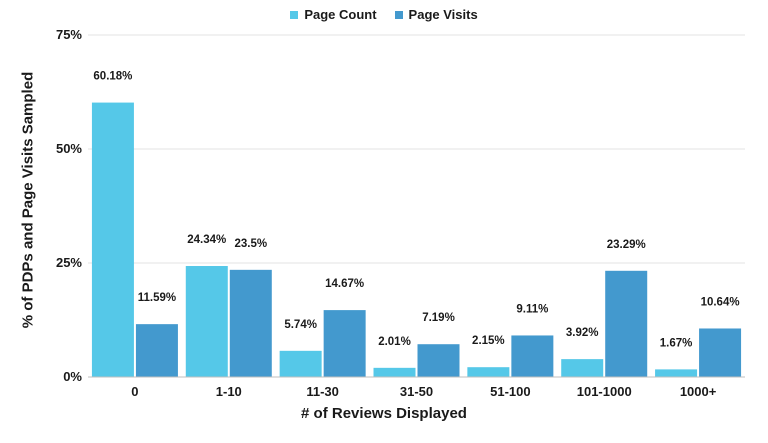 Image resolution: width=768 pixels, height=443 pixels. Describe the element at coordinates (394, 342) in the screenshot. I see `data-label-page-count-3: 2.01%` at that location.